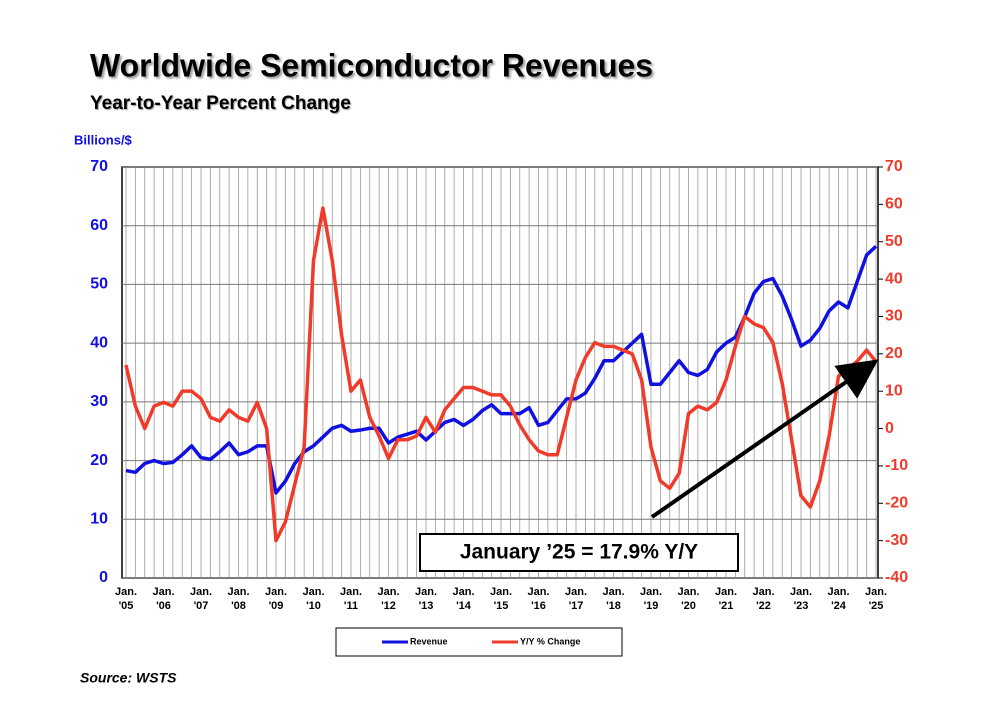 The image size is (1000, 709). I want to click on x-tick-label: Jan. '17, so click(576, 599).